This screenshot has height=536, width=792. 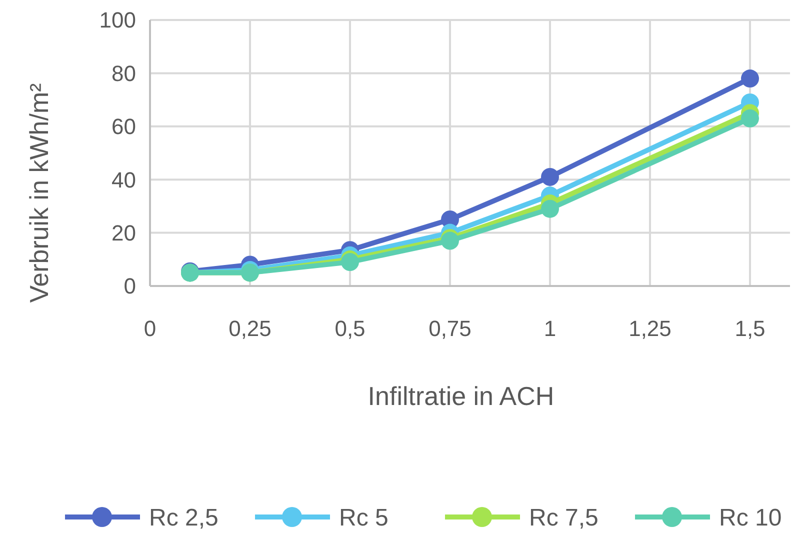 What do you see at coordinates (124, 179) in the screenshot?
I see `y-tick-label: 40` at bounding box center [124, 179].